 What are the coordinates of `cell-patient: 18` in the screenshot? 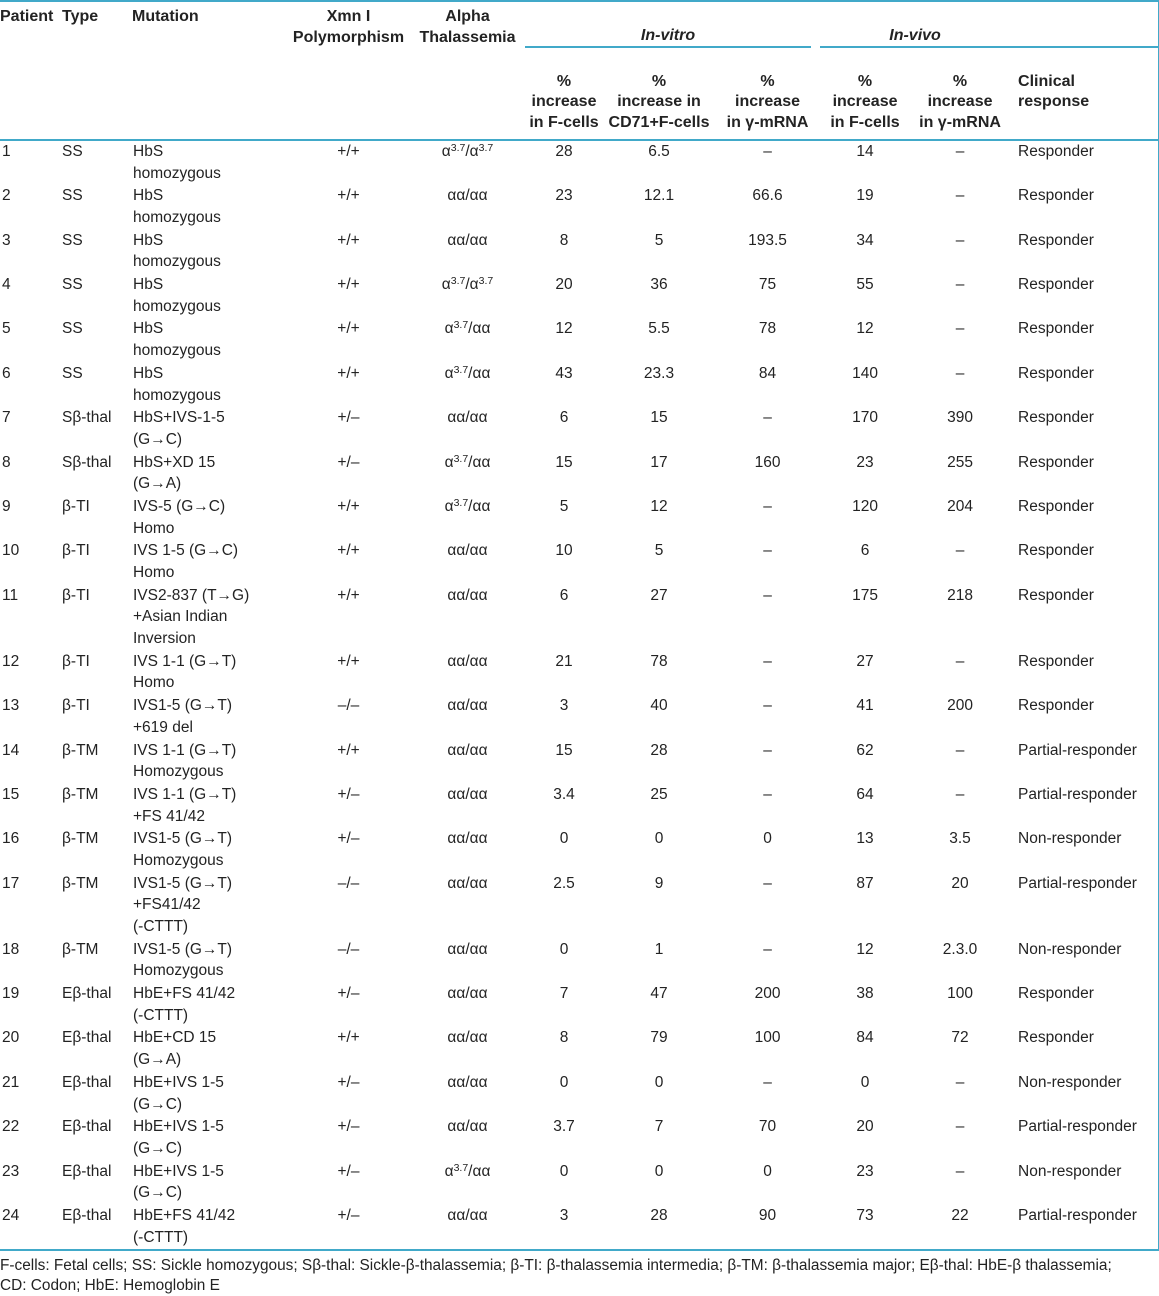 It's located at (11, 949).